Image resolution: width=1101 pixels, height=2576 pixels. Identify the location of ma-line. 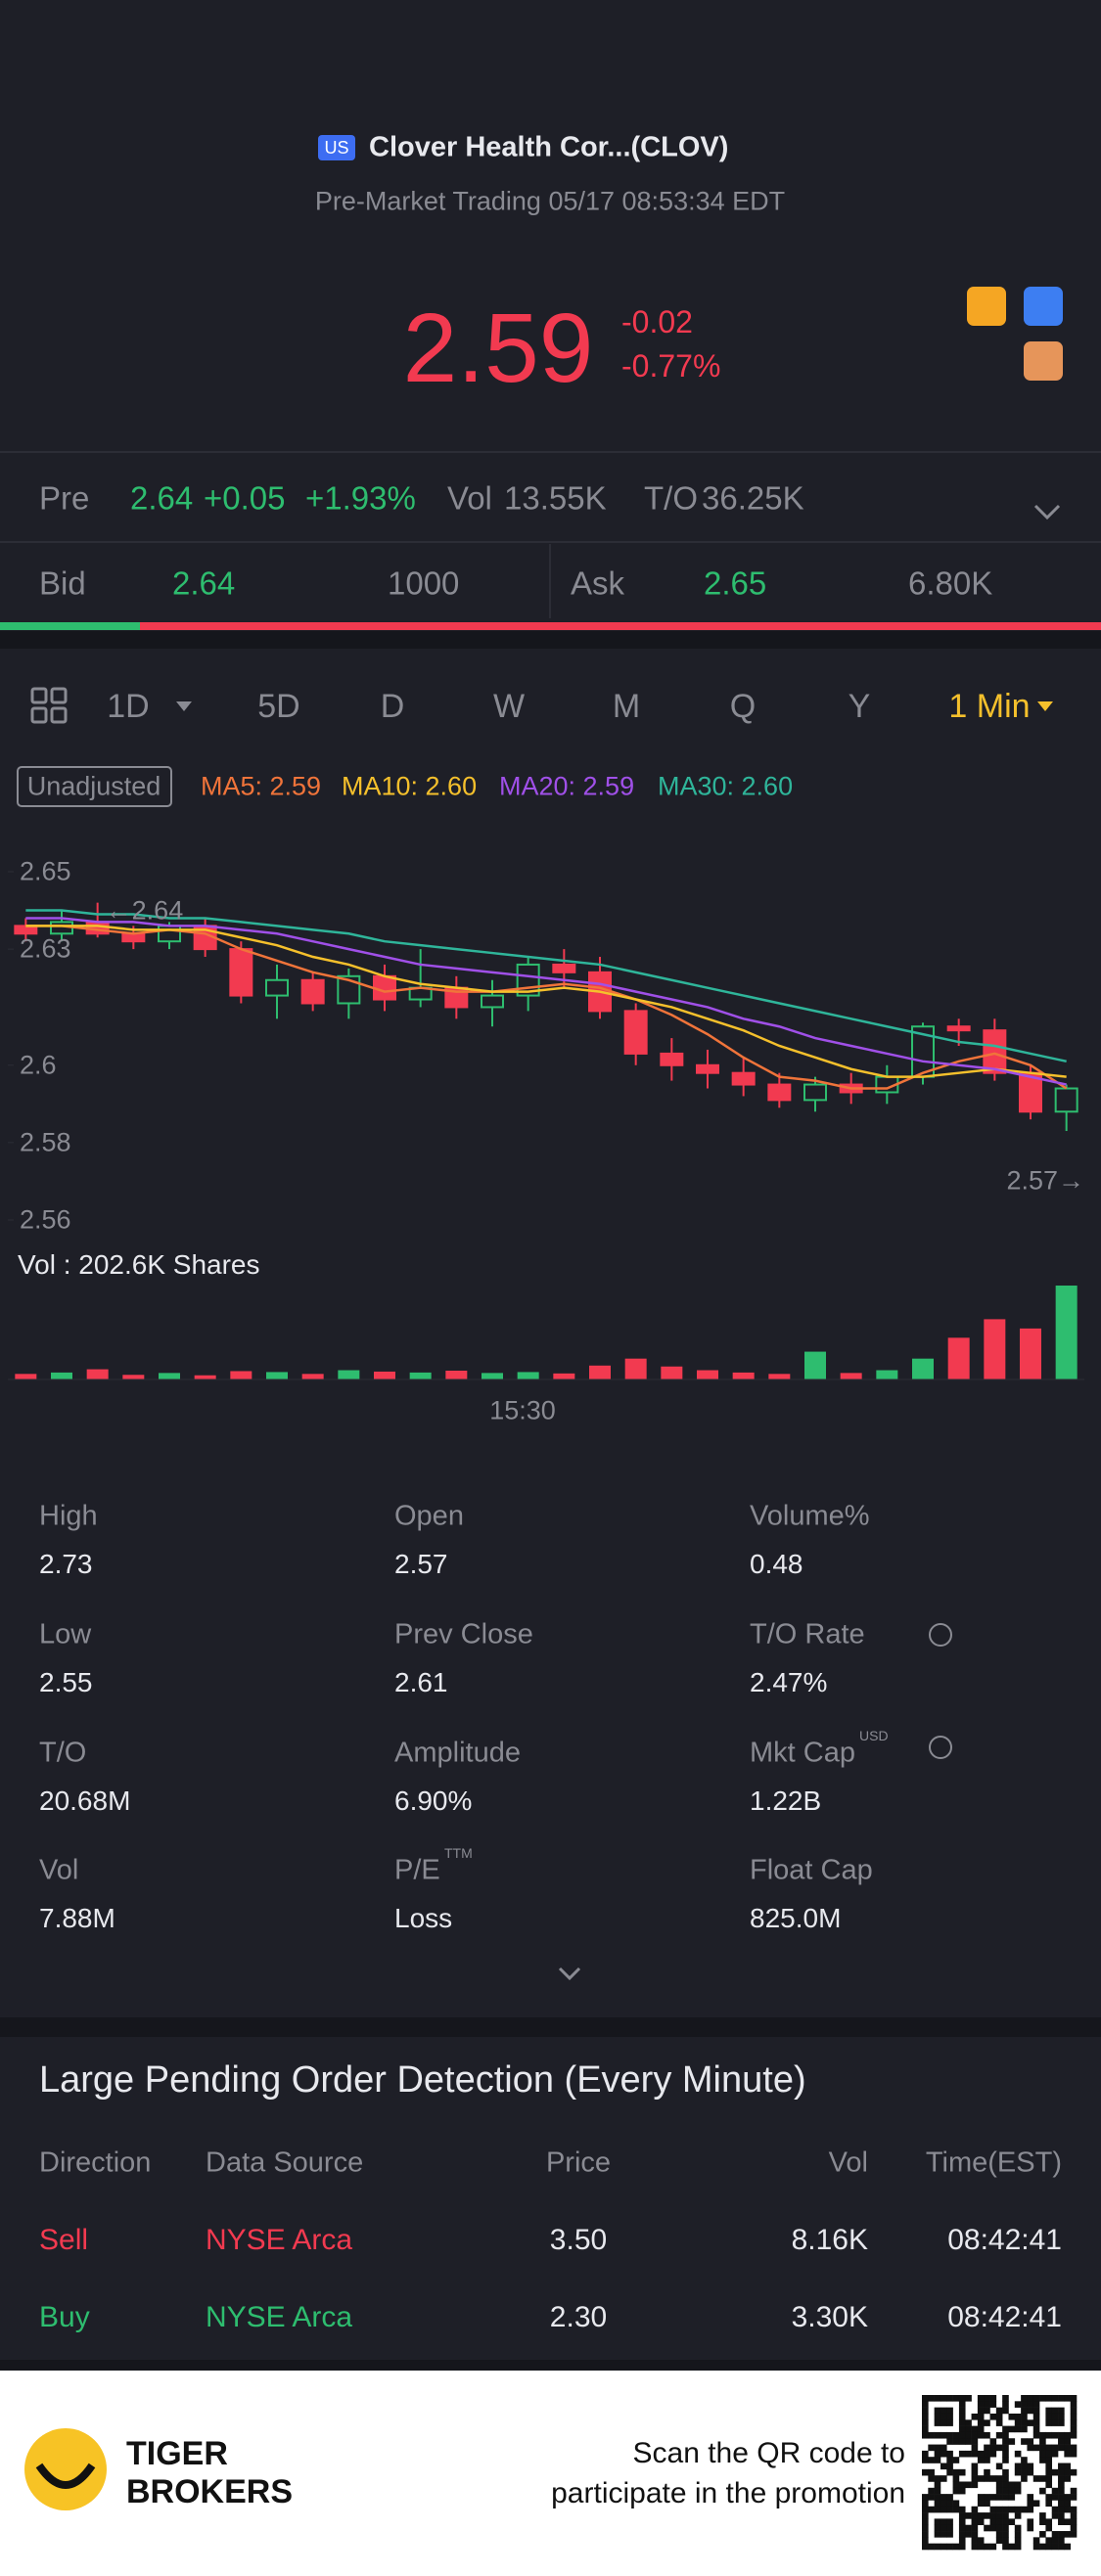
(546, 1001).